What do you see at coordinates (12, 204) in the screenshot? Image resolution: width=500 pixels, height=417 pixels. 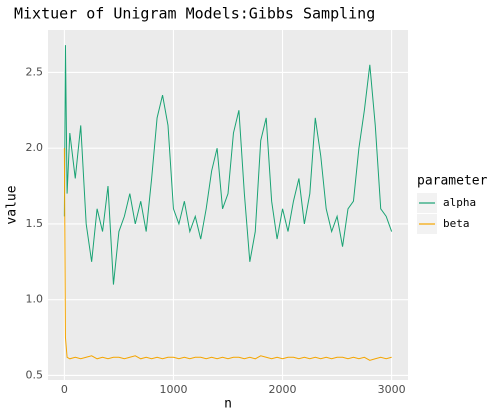 I see `y-axis-label: value` at bounding box center [12, 204].